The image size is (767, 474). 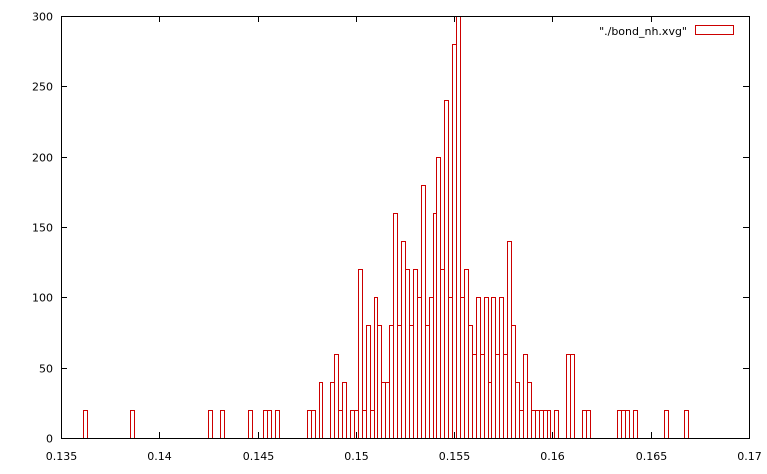 What do you see at coordinates (552, 456) in the screenshot?
I see `x-tick-label: 0.16` at bounding box center [552, 456].